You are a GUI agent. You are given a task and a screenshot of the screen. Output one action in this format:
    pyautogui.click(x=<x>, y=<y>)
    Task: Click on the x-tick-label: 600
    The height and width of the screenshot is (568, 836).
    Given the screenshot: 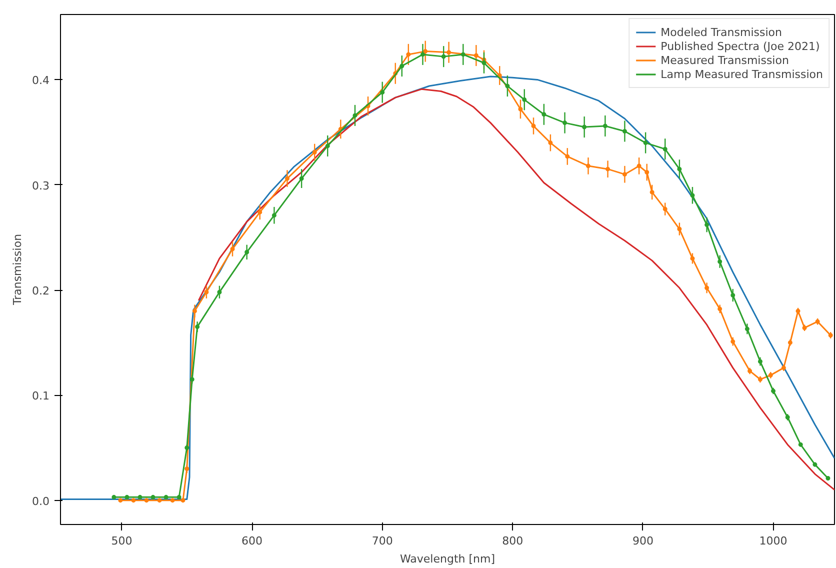 What is the action you would take?
    pyautogui.click(x=252, y=541)
    